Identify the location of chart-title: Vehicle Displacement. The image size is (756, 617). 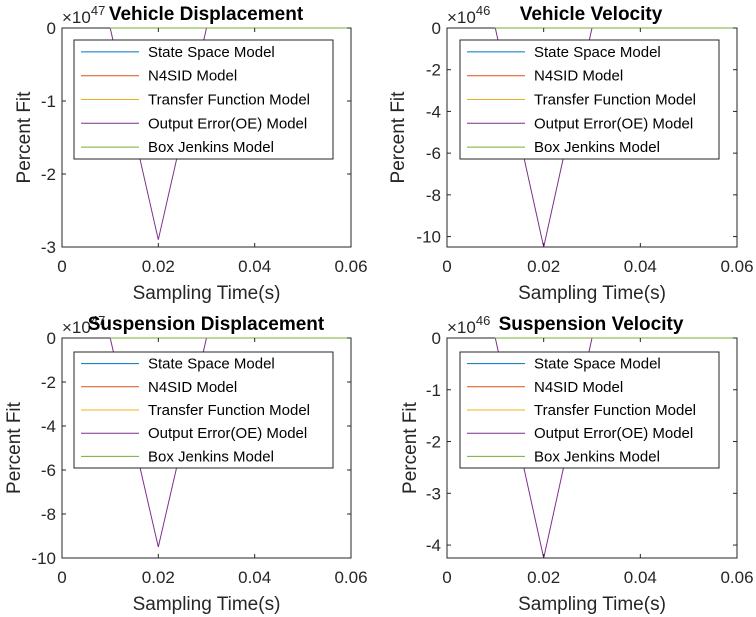
(206, 14).